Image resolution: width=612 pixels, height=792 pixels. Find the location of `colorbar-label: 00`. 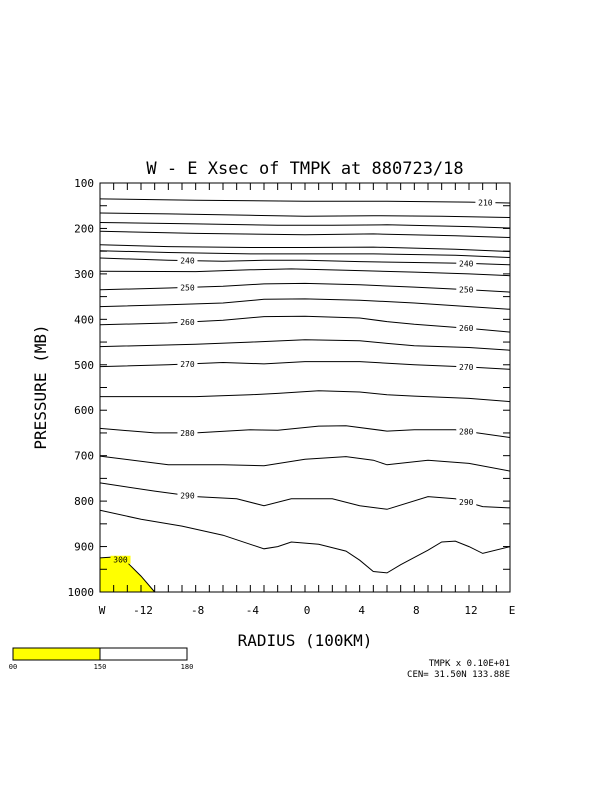

colorbar-label: 00 is located at coordinates (13, 667).